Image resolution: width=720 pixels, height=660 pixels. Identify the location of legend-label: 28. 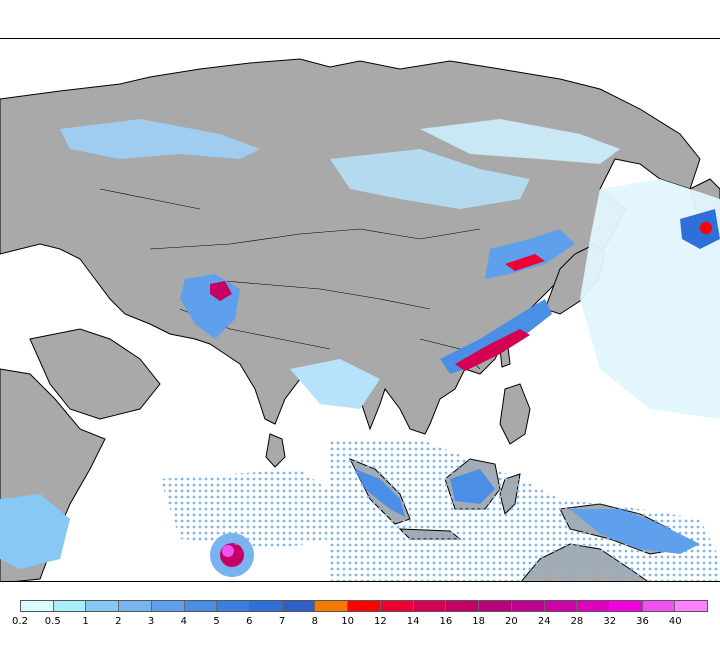
(577, 621).